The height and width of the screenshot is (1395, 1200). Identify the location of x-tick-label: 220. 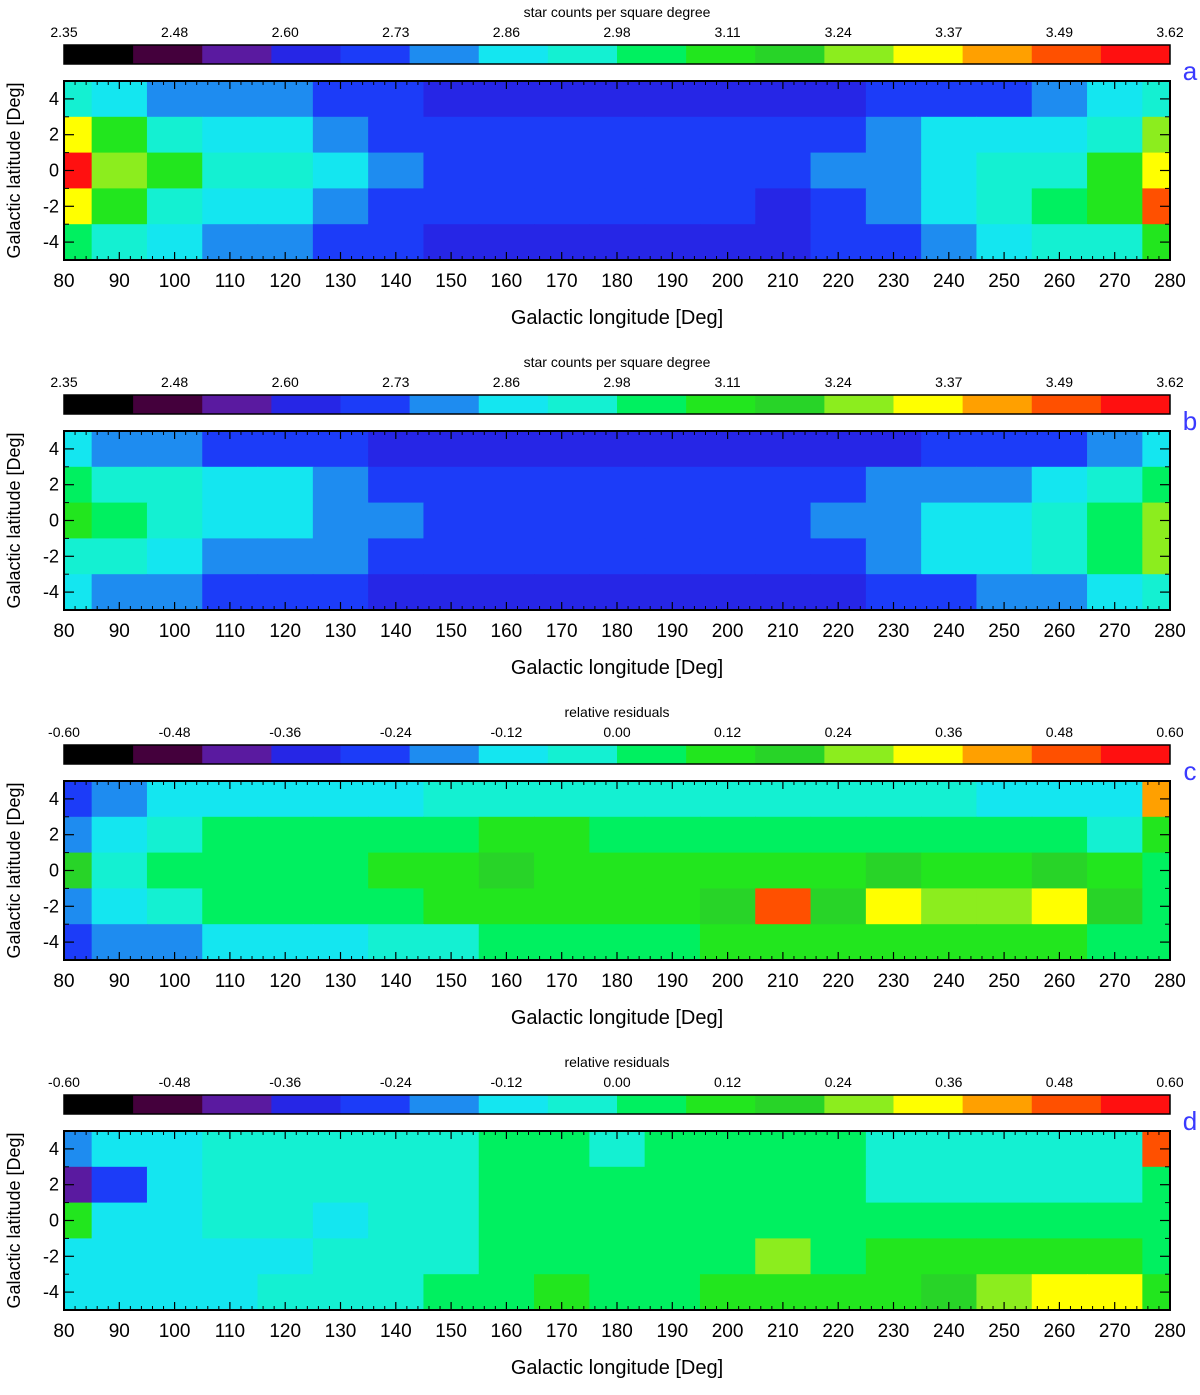
(838, 981).